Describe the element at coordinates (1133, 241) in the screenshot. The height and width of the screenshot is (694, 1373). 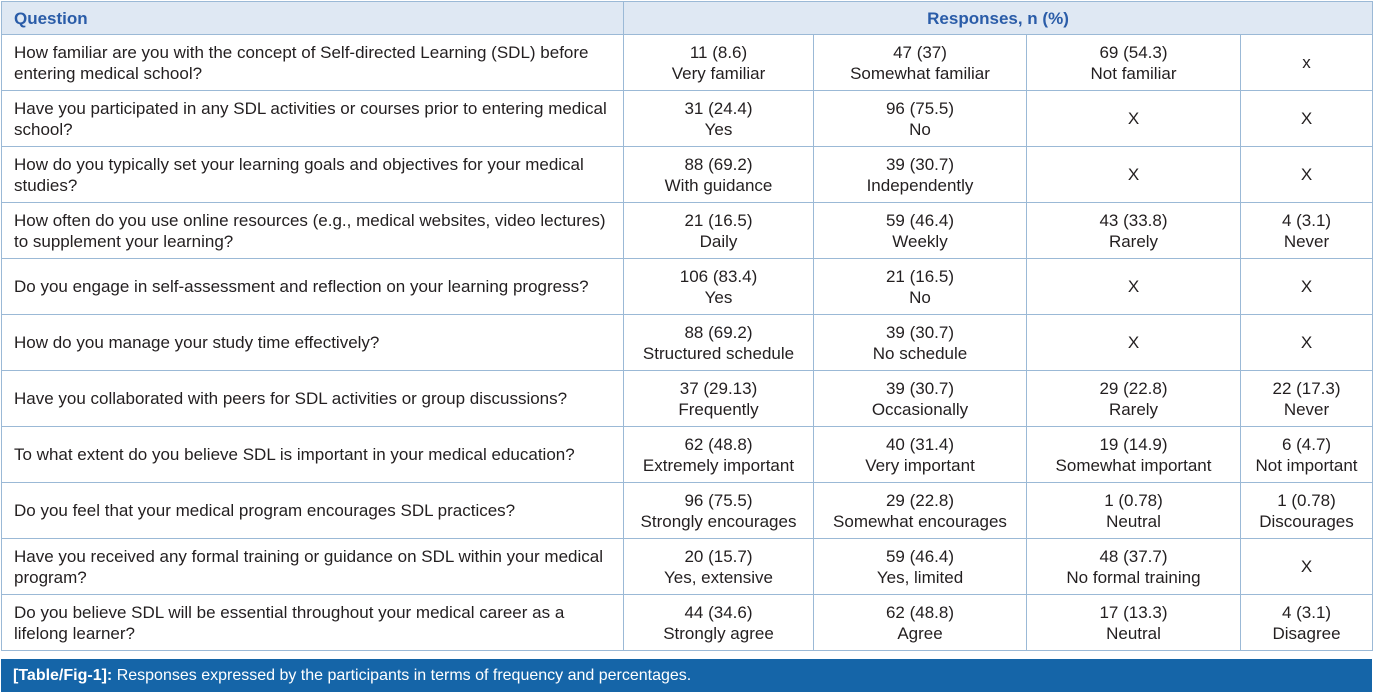
I see `response-label: Rarely` at that location.